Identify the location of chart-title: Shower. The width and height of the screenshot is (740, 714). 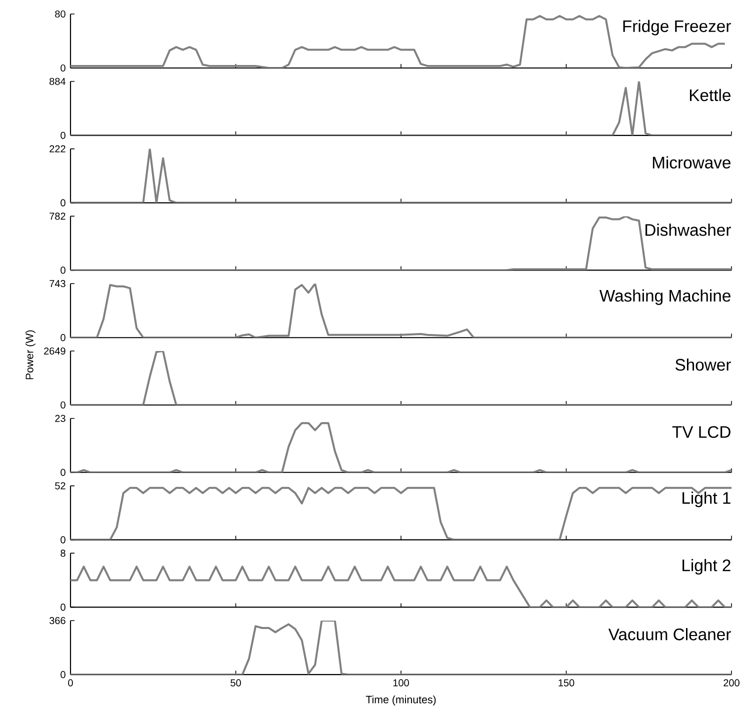
(703, 364).